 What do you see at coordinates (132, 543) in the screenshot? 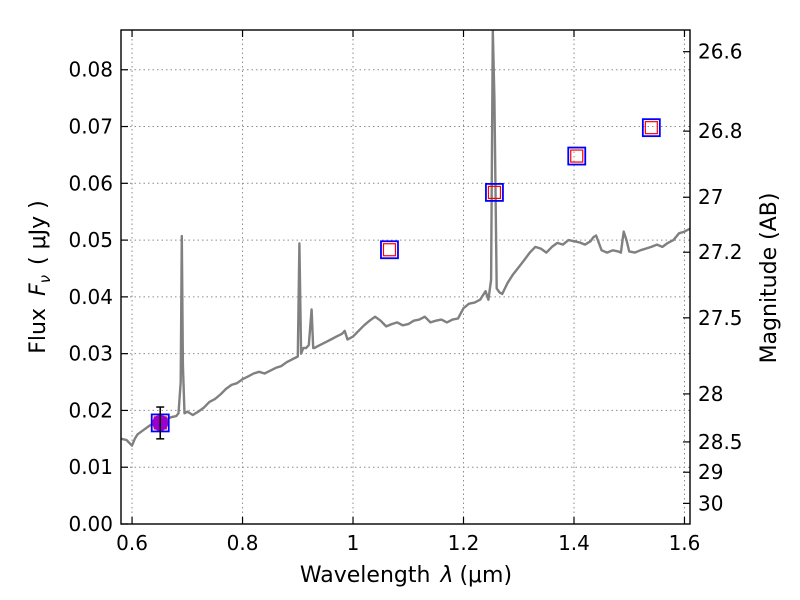
I see `x-tick-label: 0.6` at bounding box center [132, 543].